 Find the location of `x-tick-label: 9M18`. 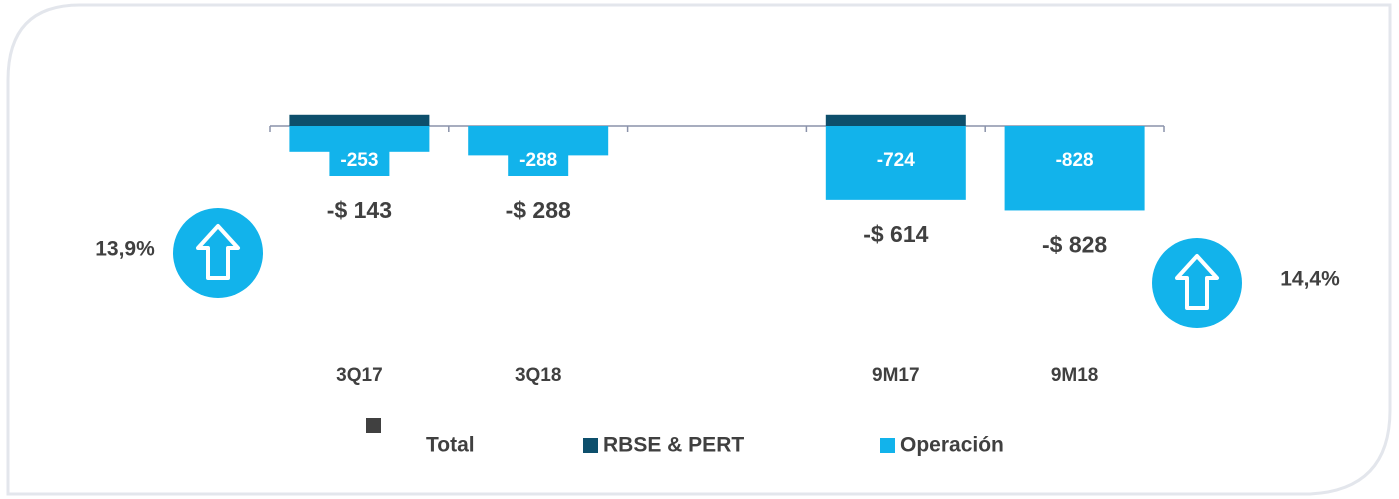

x-tick-label: 9M18 is located at coordinates (1075, 375).